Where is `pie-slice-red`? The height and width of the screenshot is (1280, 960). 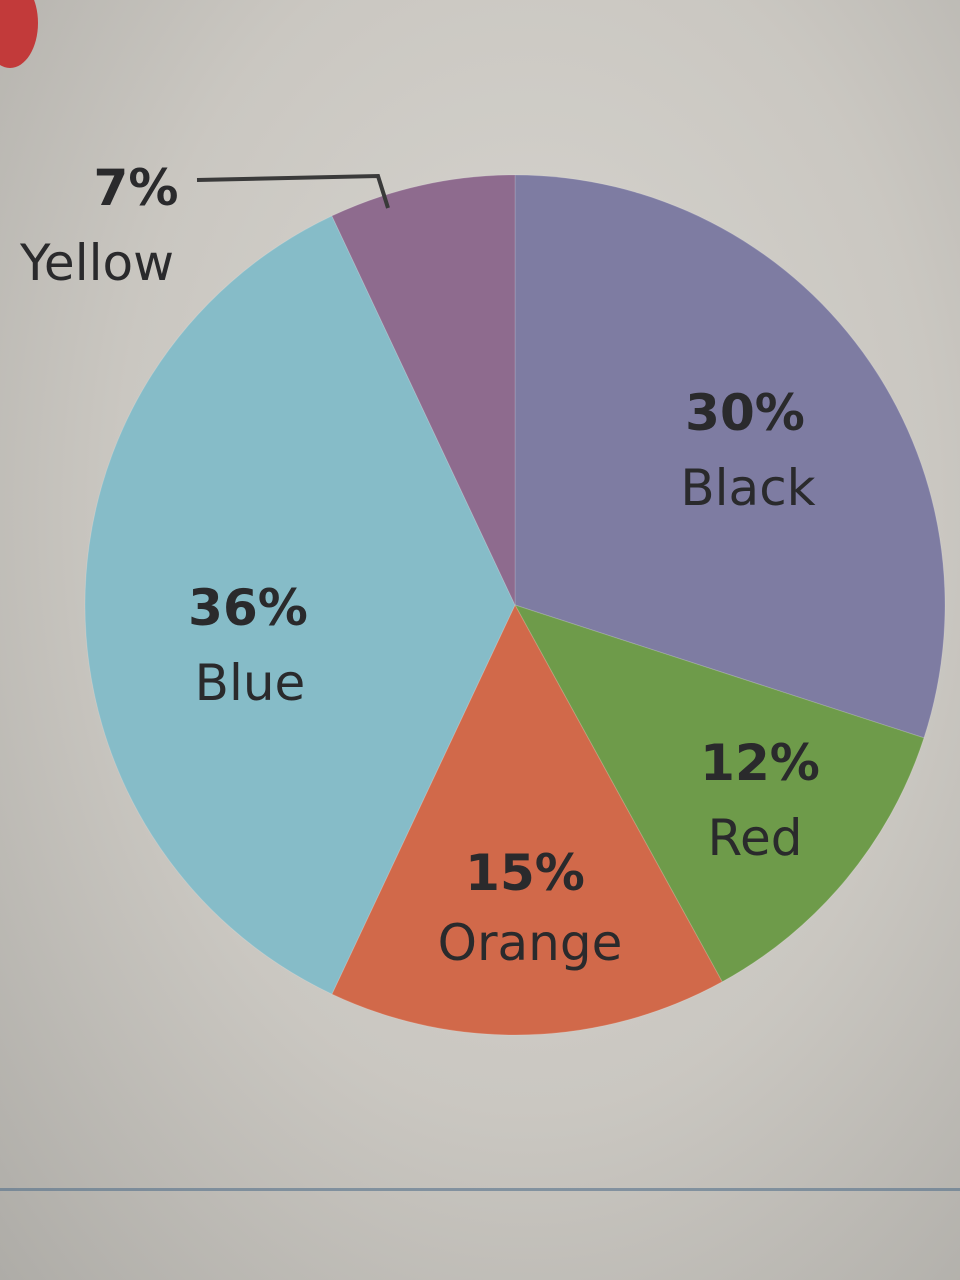 pie-slice-red is located at coordinates (719, 793).